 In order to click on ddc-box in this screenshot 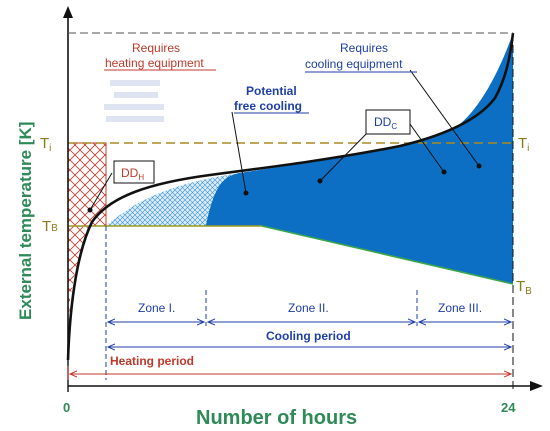, I will do `click(388, 122)`.